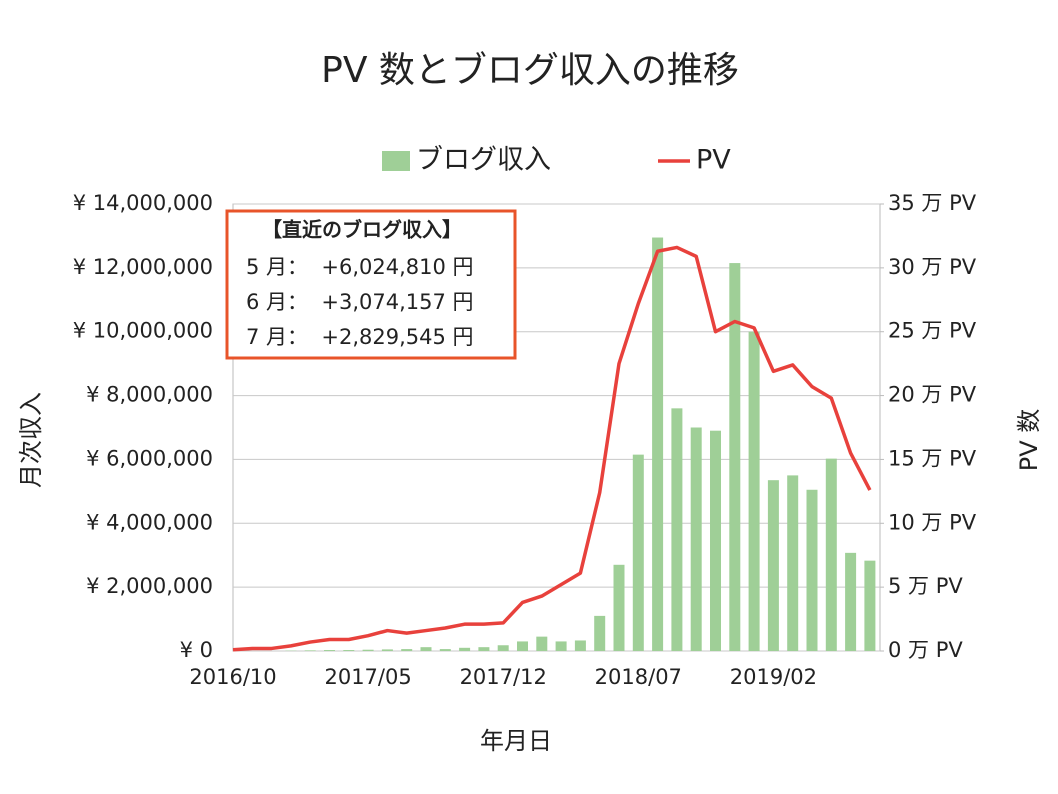  What do you see at coordinates (932, 458) in the screenshot?
I see `y2-tick-label: 15 万 PV` at bounding box center [932, 458].